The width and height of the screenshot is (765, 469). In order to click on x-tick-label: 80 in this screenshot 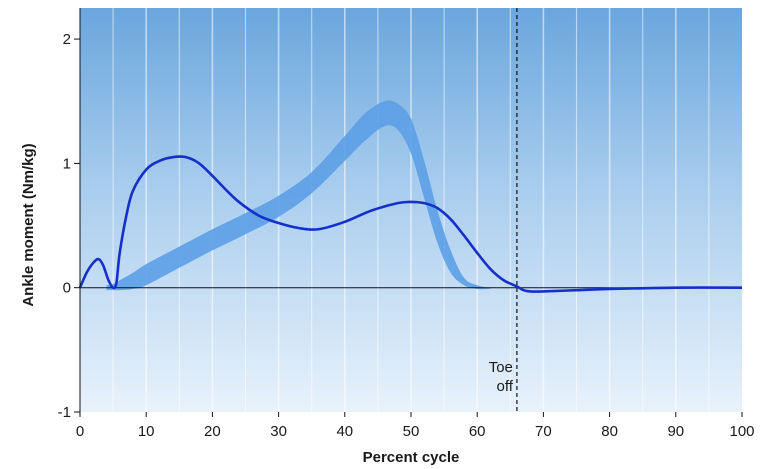, I will do `click(609, 431)`.